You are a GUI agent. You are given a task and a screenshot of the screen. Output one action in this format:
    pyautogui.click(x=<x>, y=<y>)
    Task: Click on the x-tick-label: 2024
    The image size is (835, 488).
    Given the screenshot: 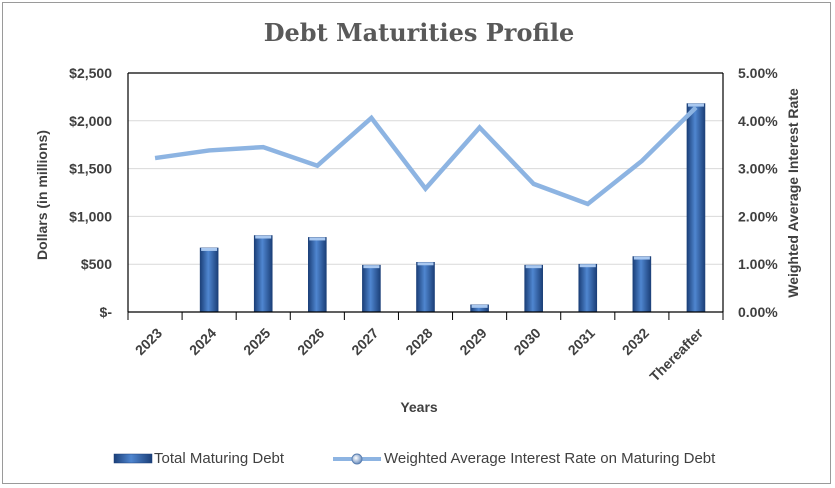 What is the action you would take?
    pyautogui.click(x=202, y=341)
    